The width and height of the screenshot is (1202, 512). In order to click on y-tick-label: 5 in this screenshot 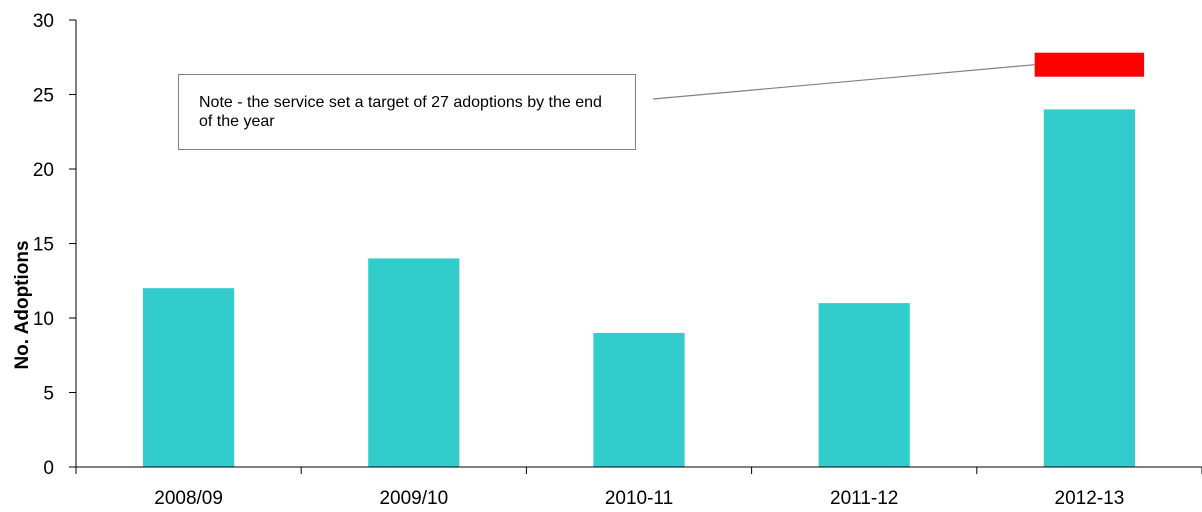, I will do `click(48, 394)`.